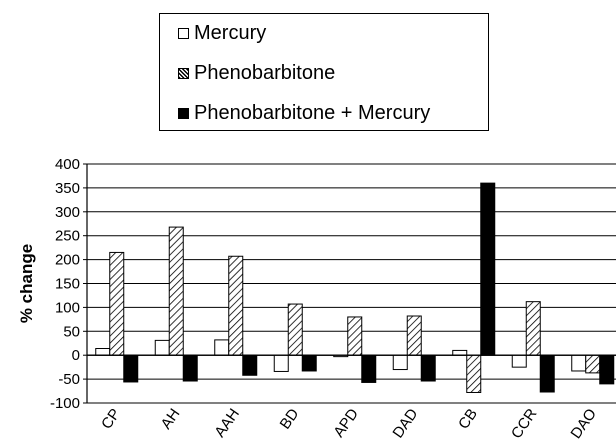 This screenshot has height=444, width=616. I want to click on legend-swatch-mercury, so click(183, 33).